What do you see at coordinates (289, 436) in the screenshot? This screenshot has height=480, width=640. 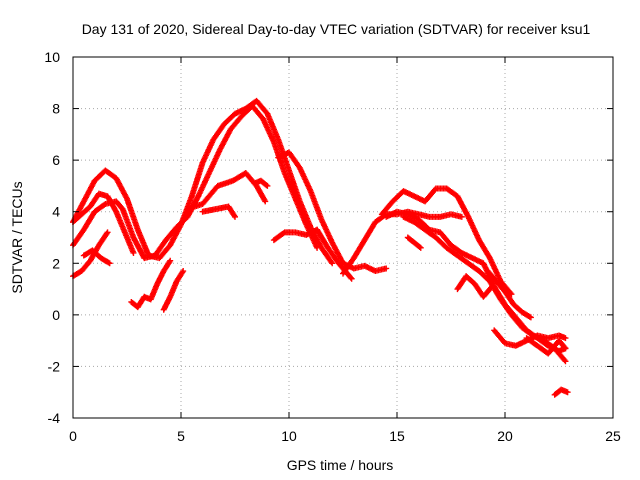 I see `x-tick-label: 10` at bounding box center [289, 436].